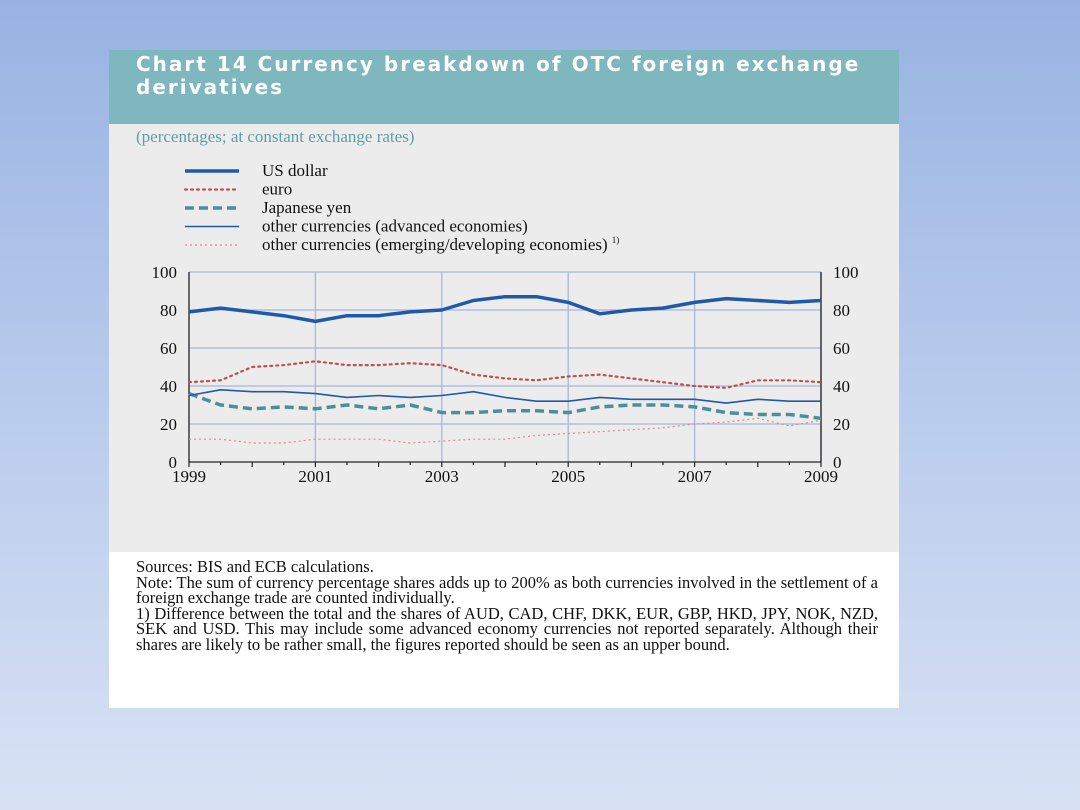 Image resolution: width=1080 pixels, height=810 pixels. I want to click on y-tick-label-left: 0, so click(173, 462).